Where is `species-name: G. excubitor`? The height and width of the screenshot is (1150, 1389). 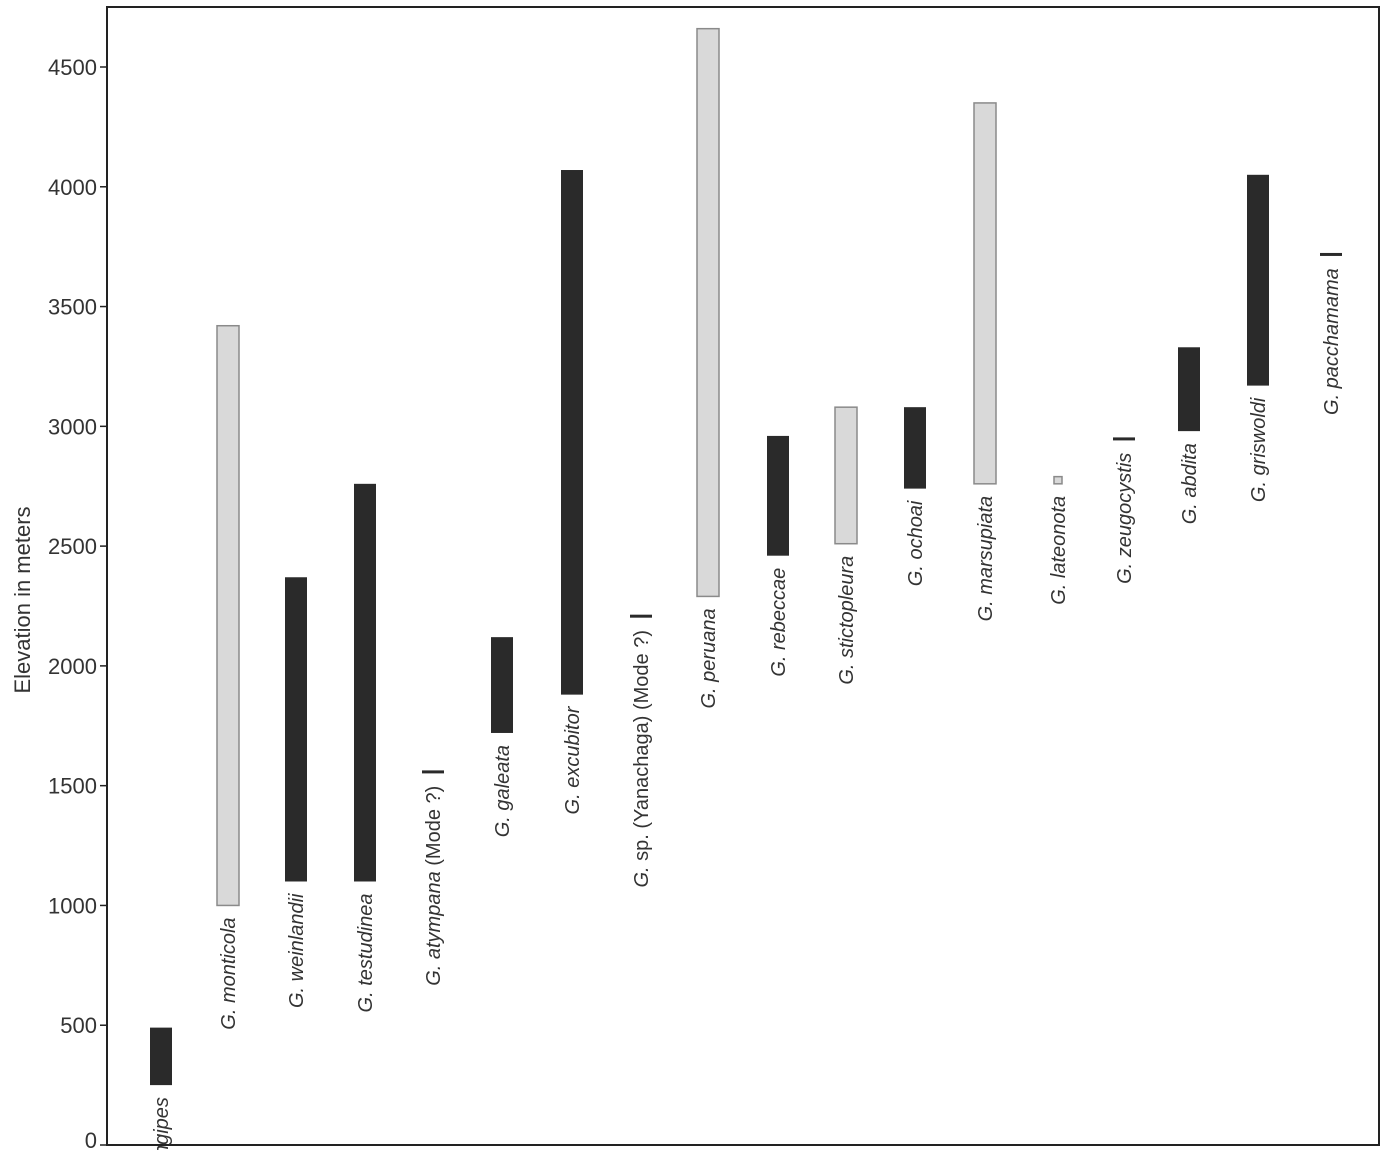
species-name: G. excubitor is located at coordinates (573, 759).